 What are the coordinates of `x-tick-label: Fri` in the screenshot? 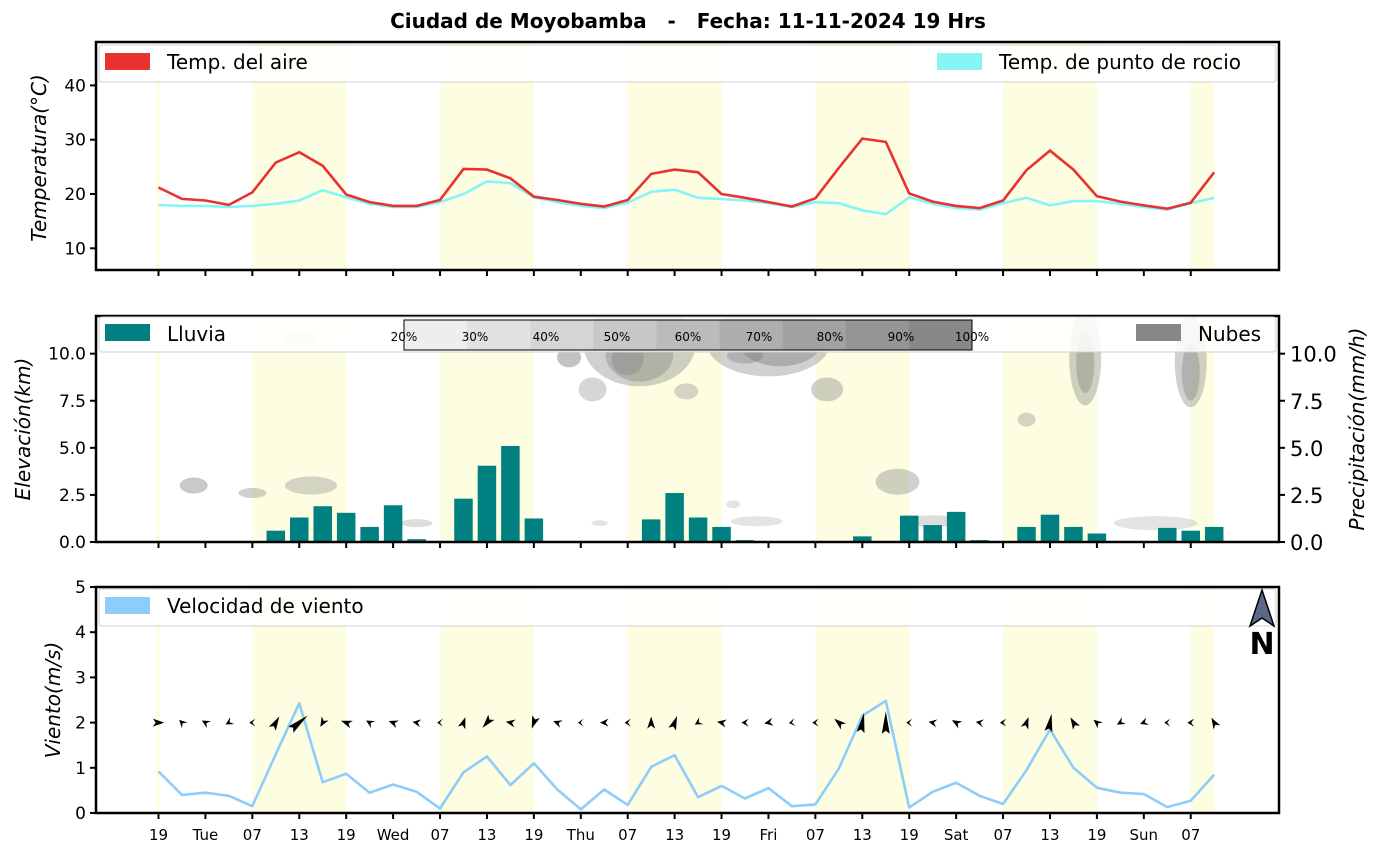 It's located at (769, 835).